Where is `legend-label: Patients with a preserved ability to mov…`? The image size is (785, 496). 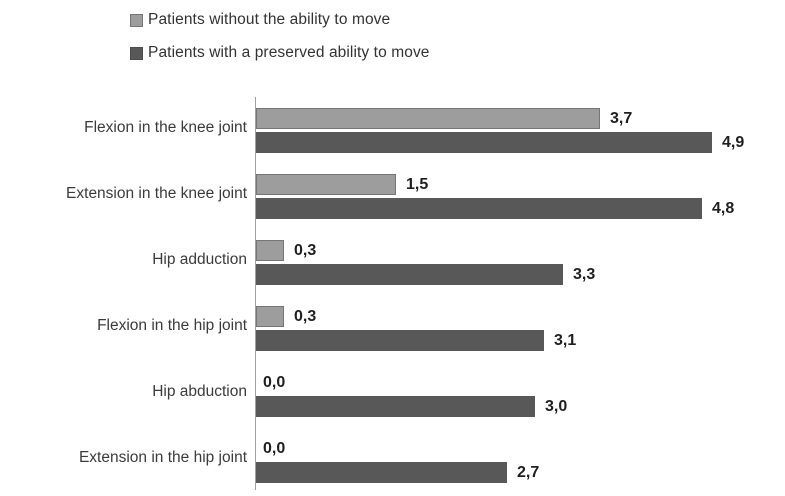
legend-label: Patients with a preserved ability to mov… is located at coordinates (289, 52).